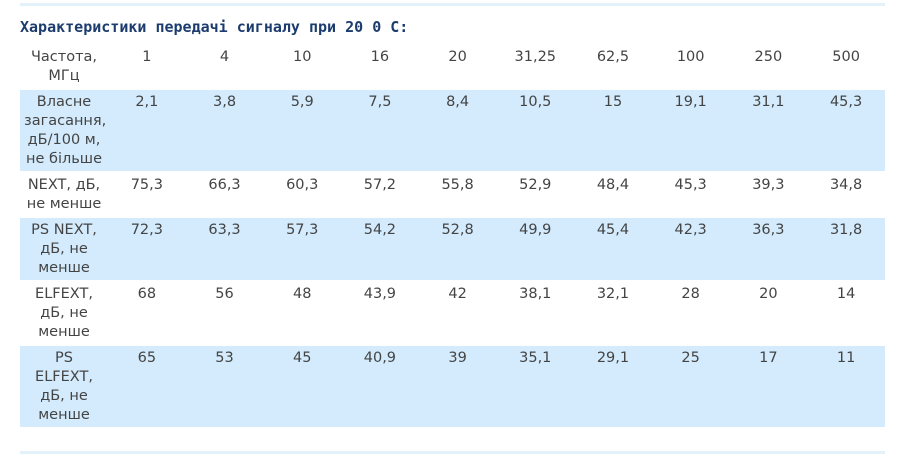 The image size is (902, 454). Describe the element at coordinates (535, 194) in the screenshot. I see `cell: 52,9` at that location.